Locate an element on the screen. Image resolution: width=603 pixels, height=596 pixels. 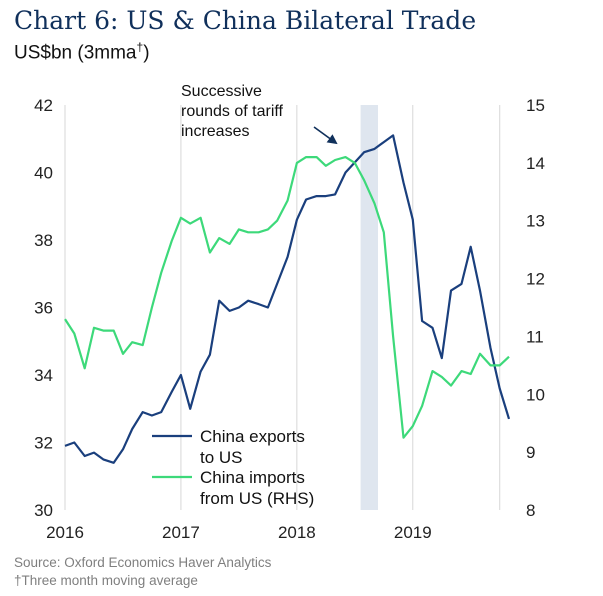
annotation-text: rounds of tariff is located at coordinates (232, 111).